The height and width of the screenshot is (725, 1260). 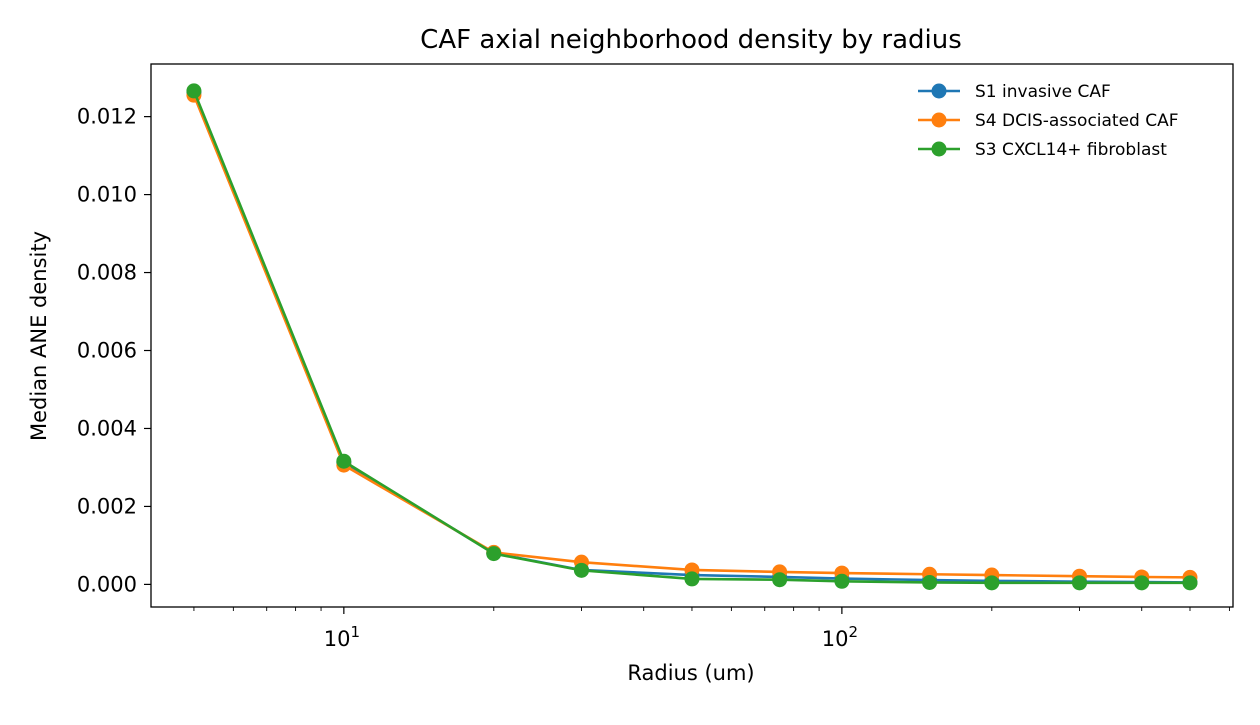 What do you see at coordinates (107, 351) in the screenshot?
I see `y-tick-label: 0.006` at bounding box center [107, 351].